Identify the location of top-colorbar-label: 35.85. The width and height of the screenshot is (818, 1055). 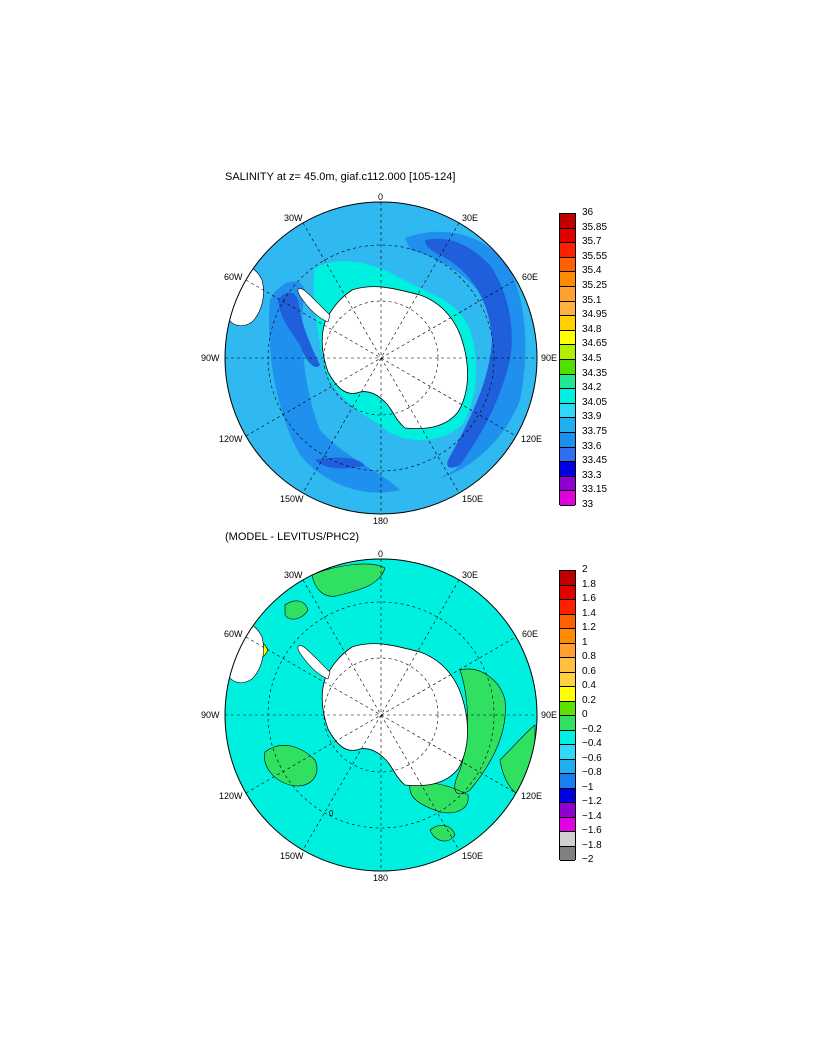
(595, 227).